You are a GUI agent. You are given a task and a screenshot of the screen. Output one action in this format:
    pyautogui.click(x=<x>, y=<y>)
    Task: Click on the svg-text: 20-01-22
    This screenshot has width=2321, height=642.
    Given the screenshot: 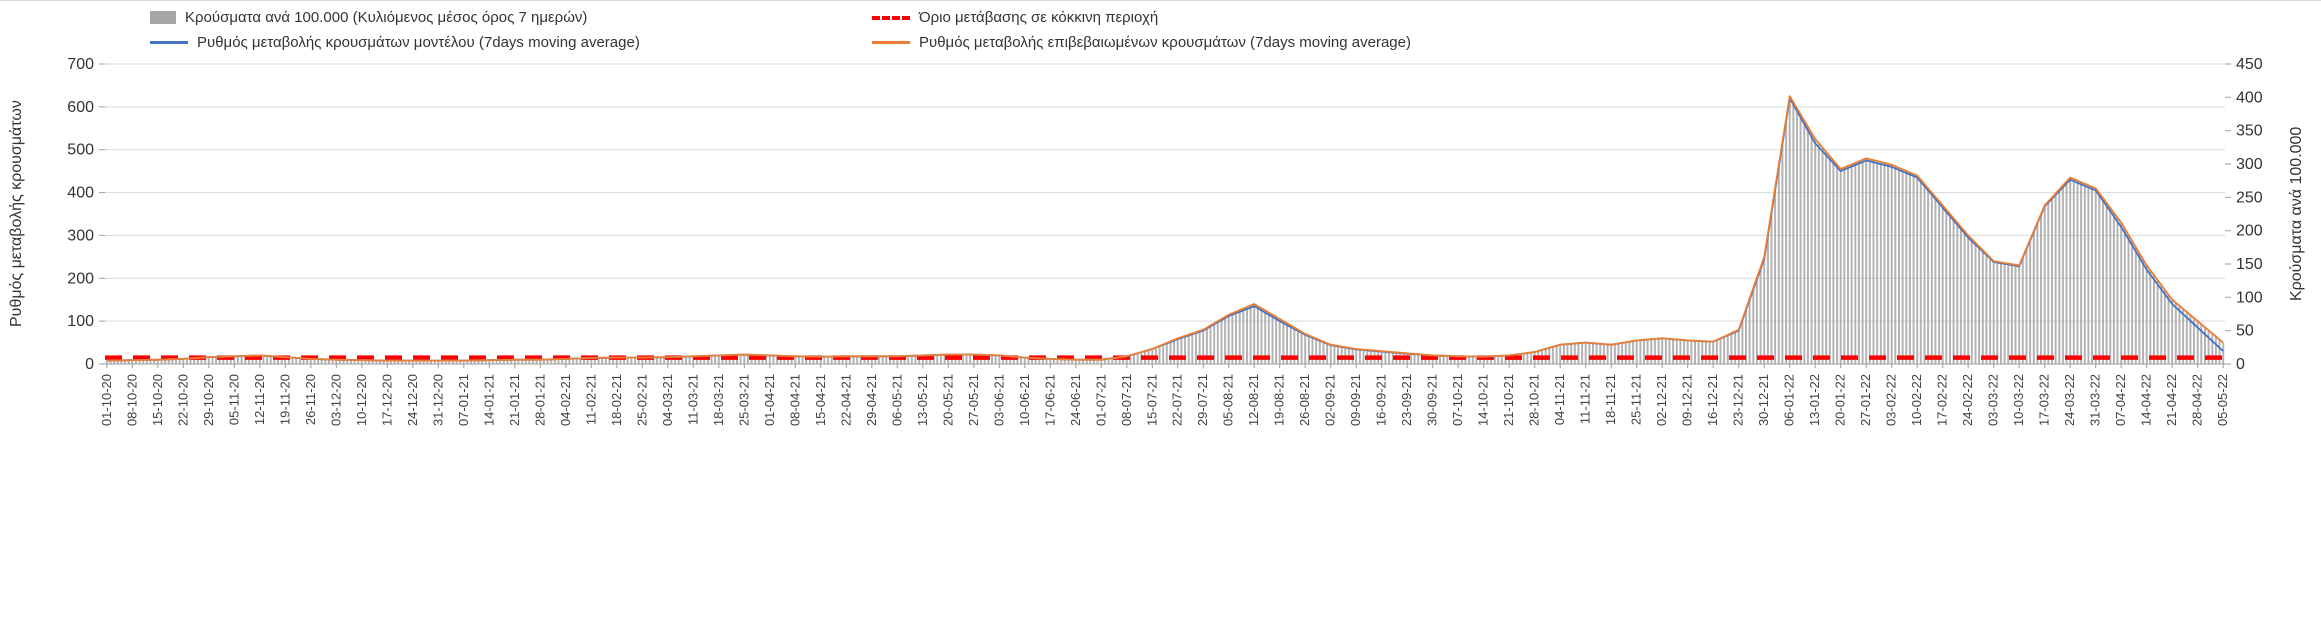 What is the action you would take?
    pyautogui.click(x=1840, y=400)
    